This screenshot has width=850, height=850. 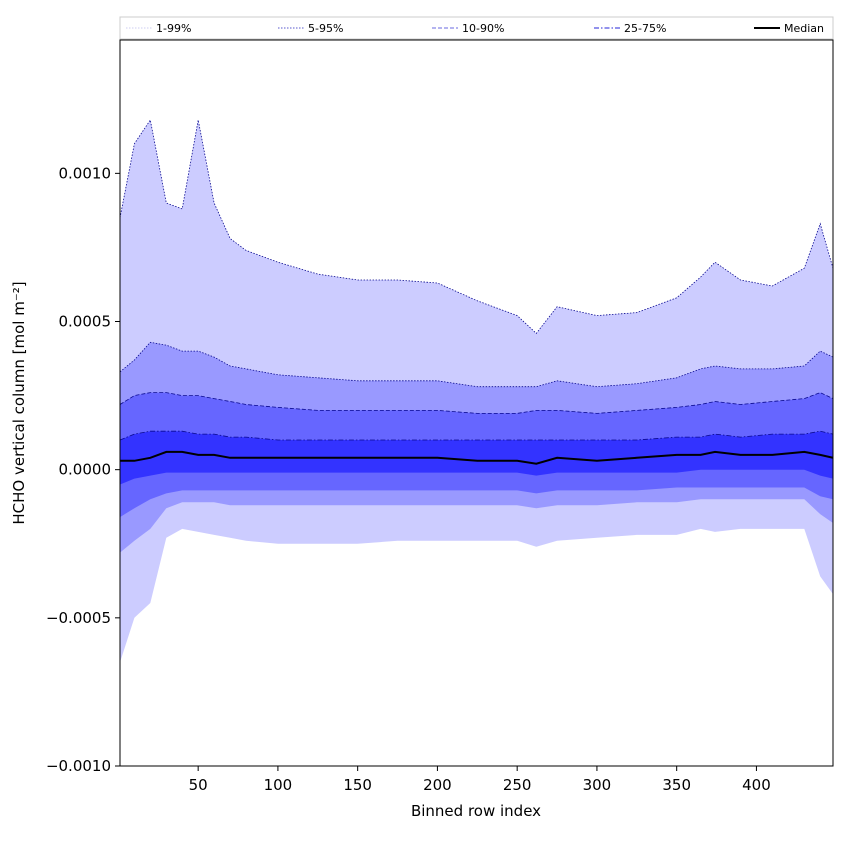 What do you see at coordinates (483, 28) in the screenshot?
I see `legend-label: 10-90%` at bounding box center [483, 28].